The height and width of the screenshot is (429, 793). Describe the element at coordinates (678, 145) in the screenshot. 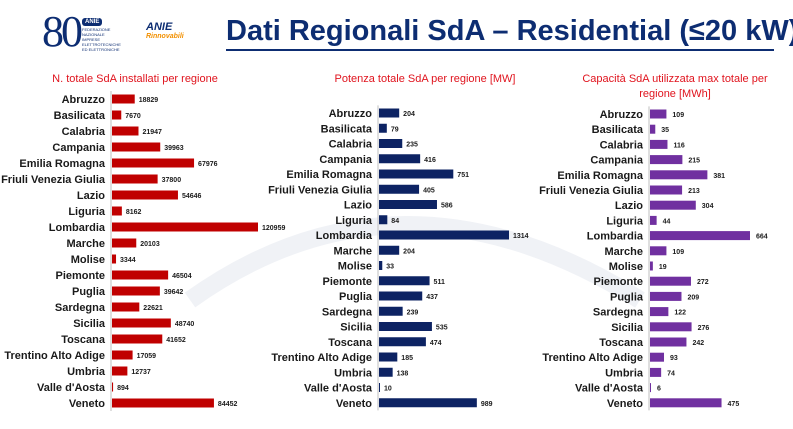

I see `data-label: 116` at that location.